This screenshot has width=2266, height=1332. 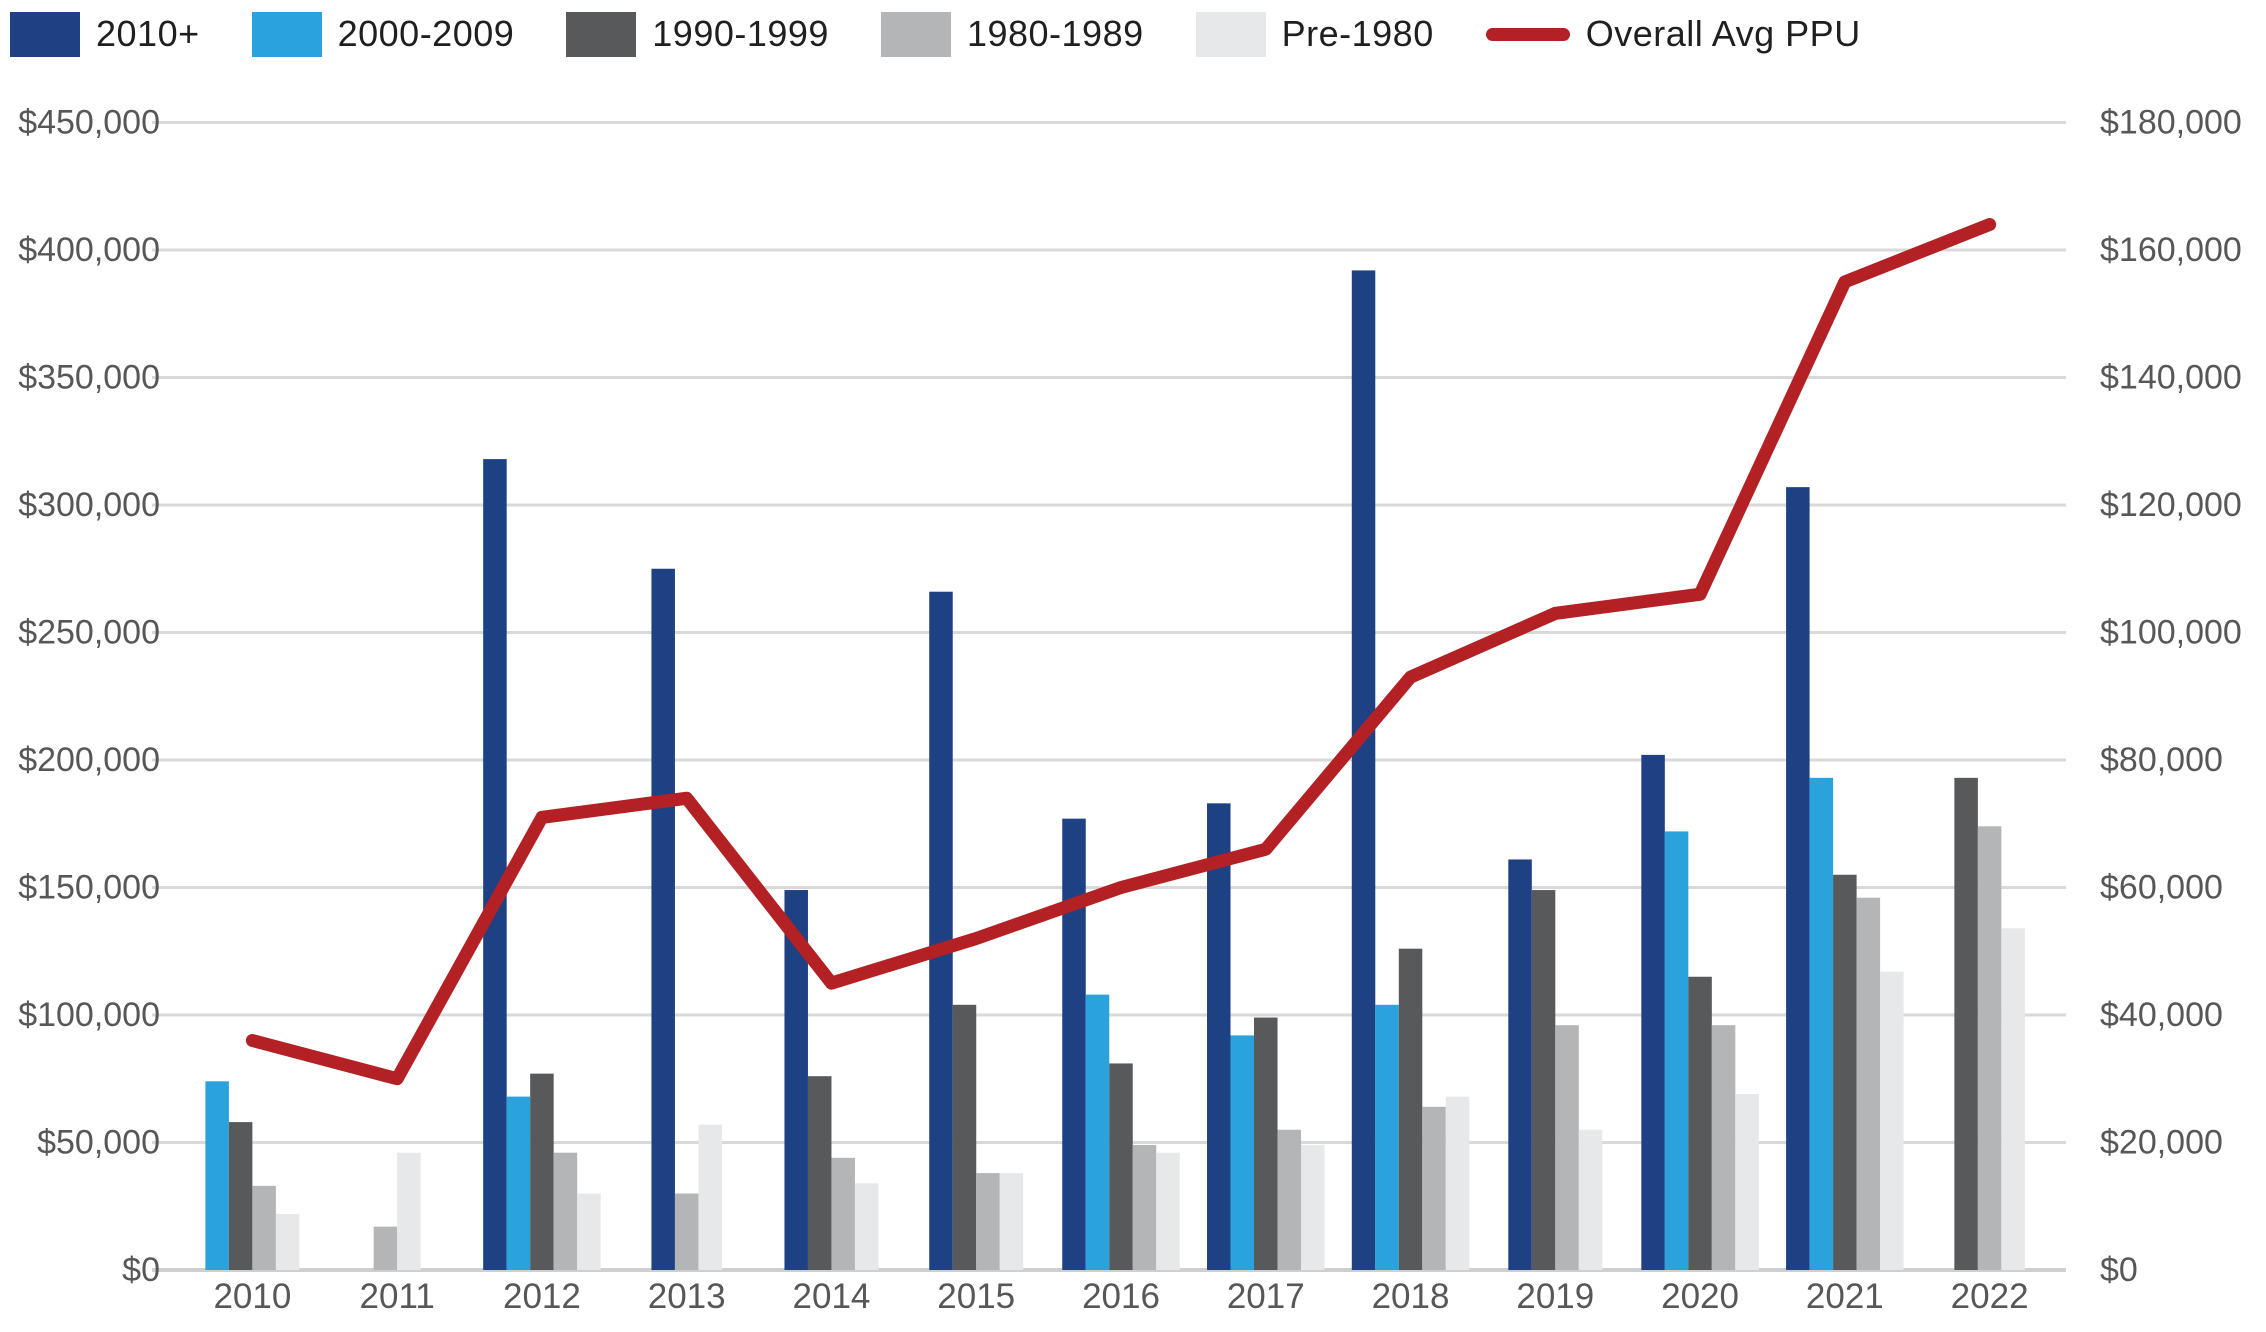 What do you see at coordinates (2013, 1099) in the screenshot?
I see `bar-pre-1980-2022` at bounding box center [2013, 1099].